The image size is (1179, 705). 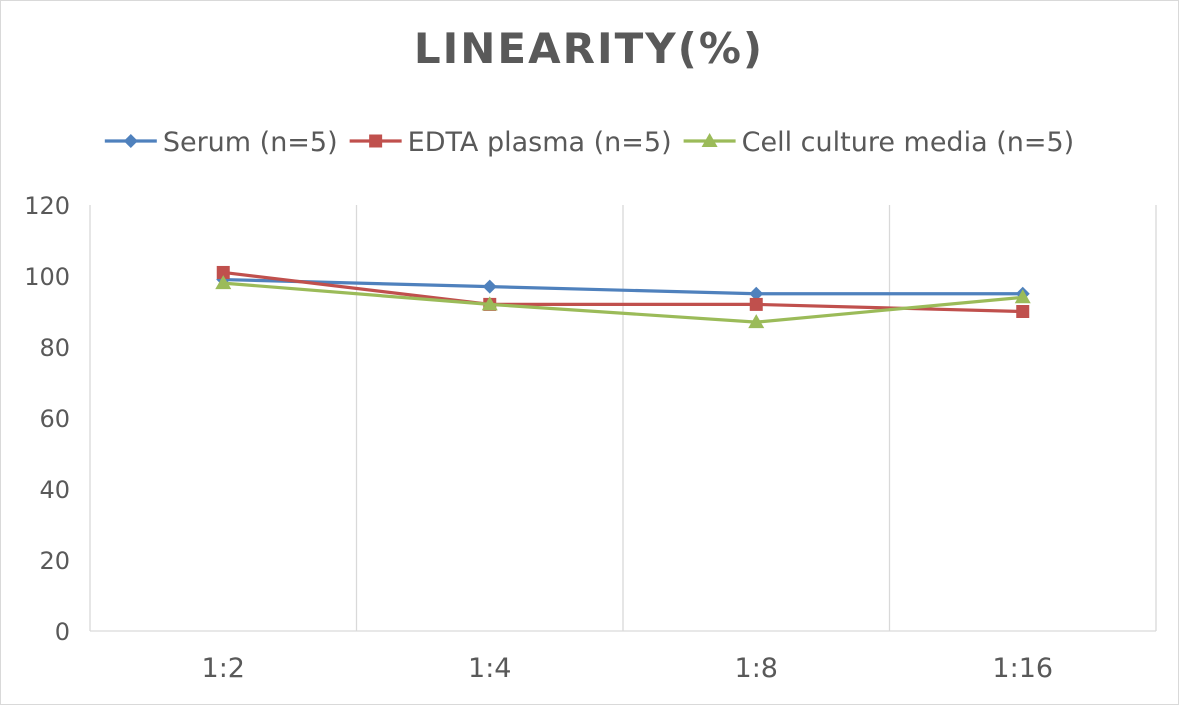 What do you see at coordinates (1022, 668) in the screenshot?
I see `x-tick-label: 1:16` at bounding box center [1022, 668].